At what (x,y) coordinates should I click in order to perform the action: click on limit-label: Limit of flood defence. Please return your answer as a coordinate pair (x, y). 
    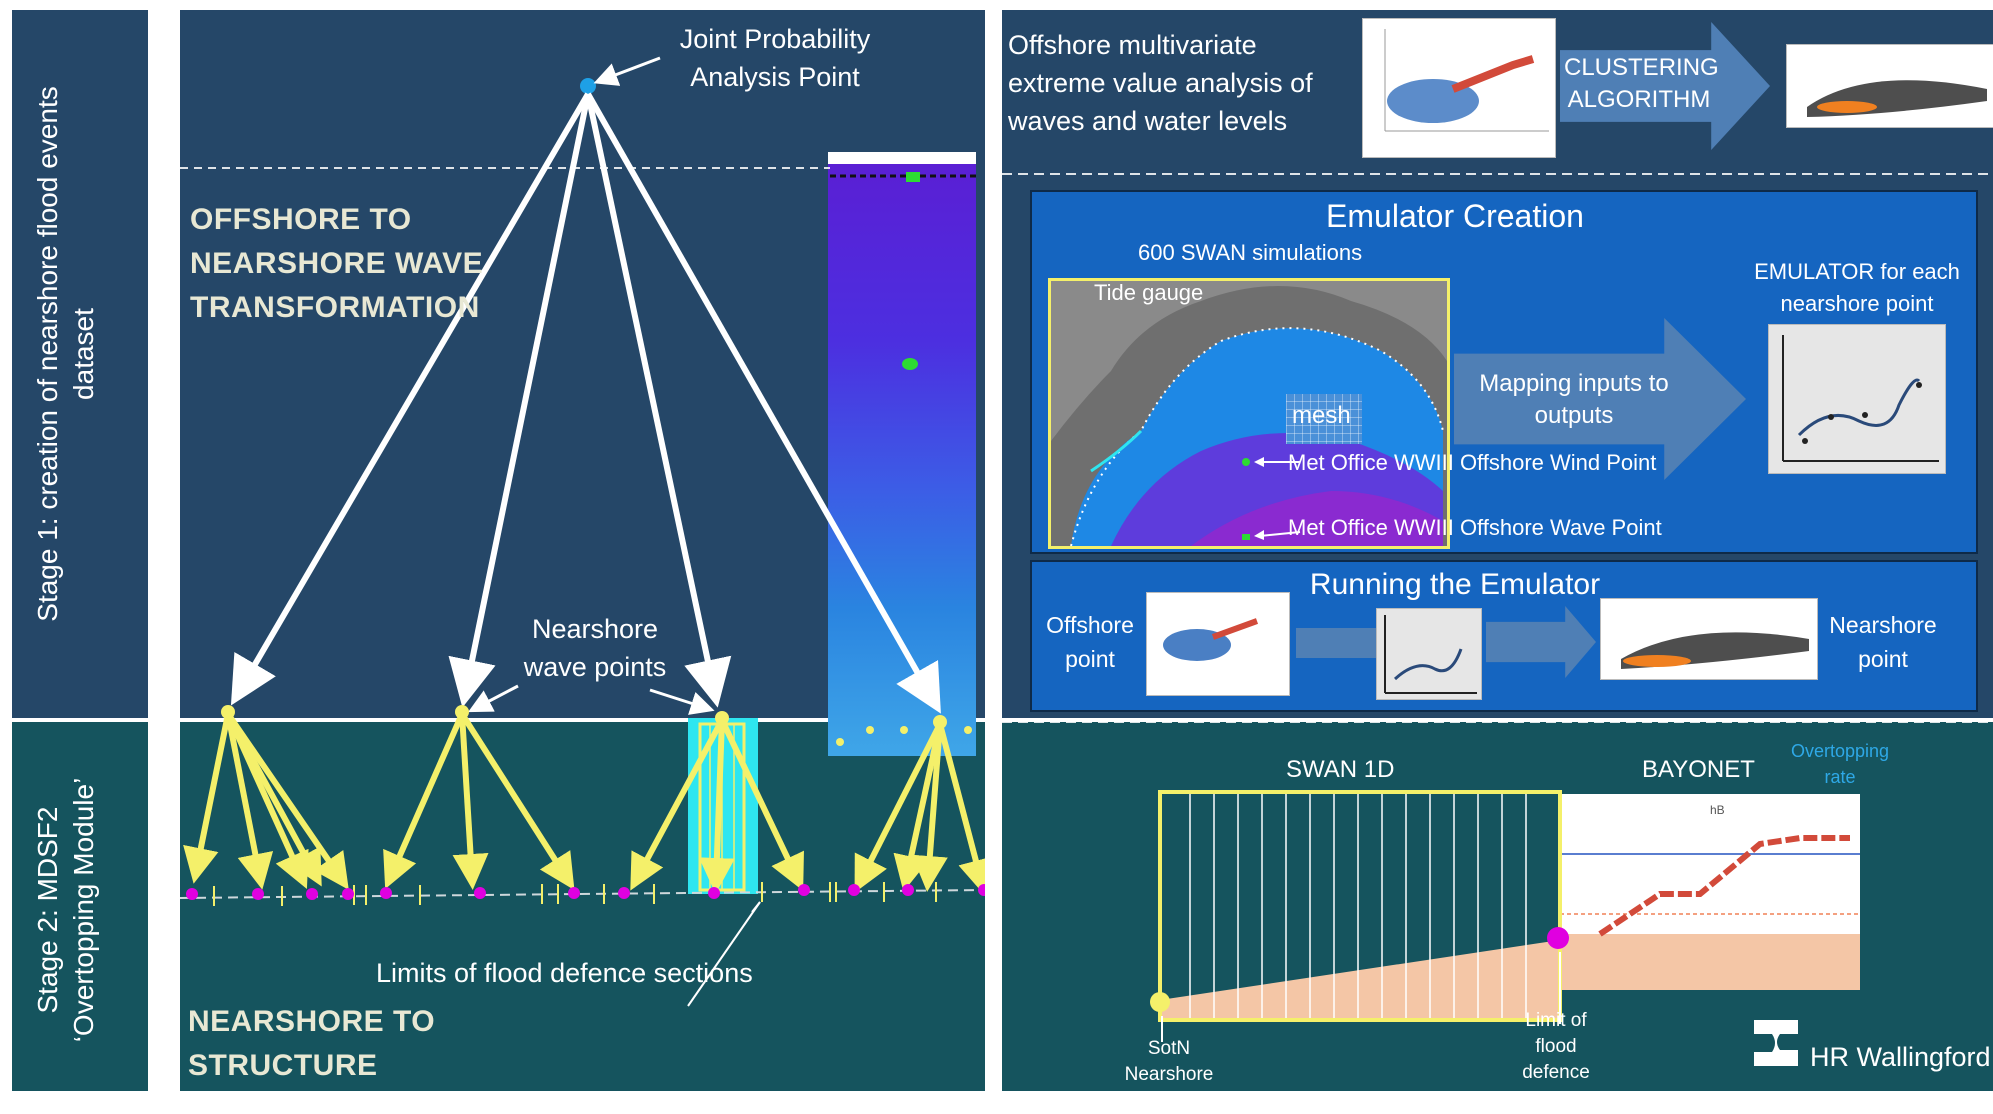
    Looking at the image, I should click on (1556, 1046).